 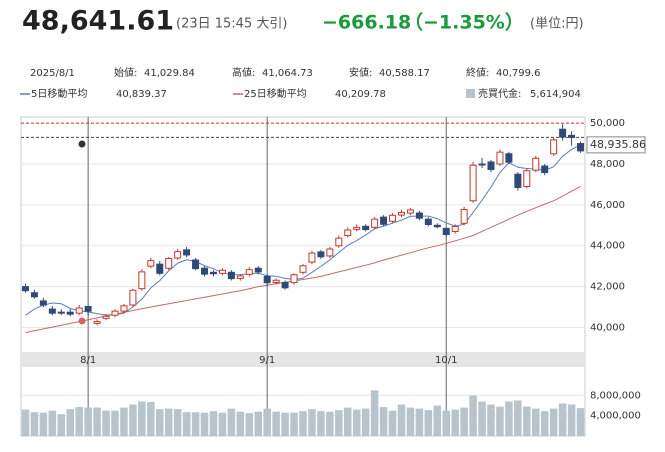 I want to click on info-label: 高値:, so click(x=243, y=72).